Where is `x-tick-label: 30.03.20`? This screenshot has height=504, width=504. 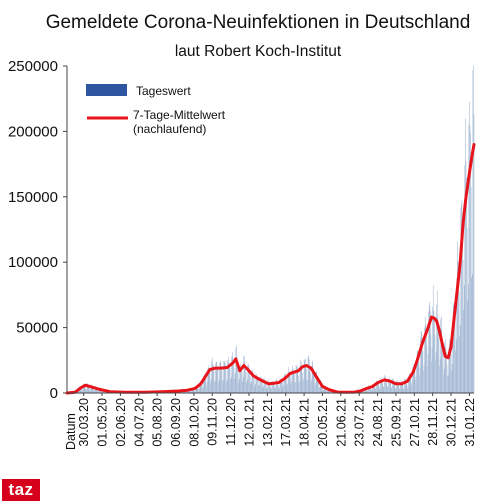 x-tick-label: 30.03.20 is located at coordinates (84, 422).